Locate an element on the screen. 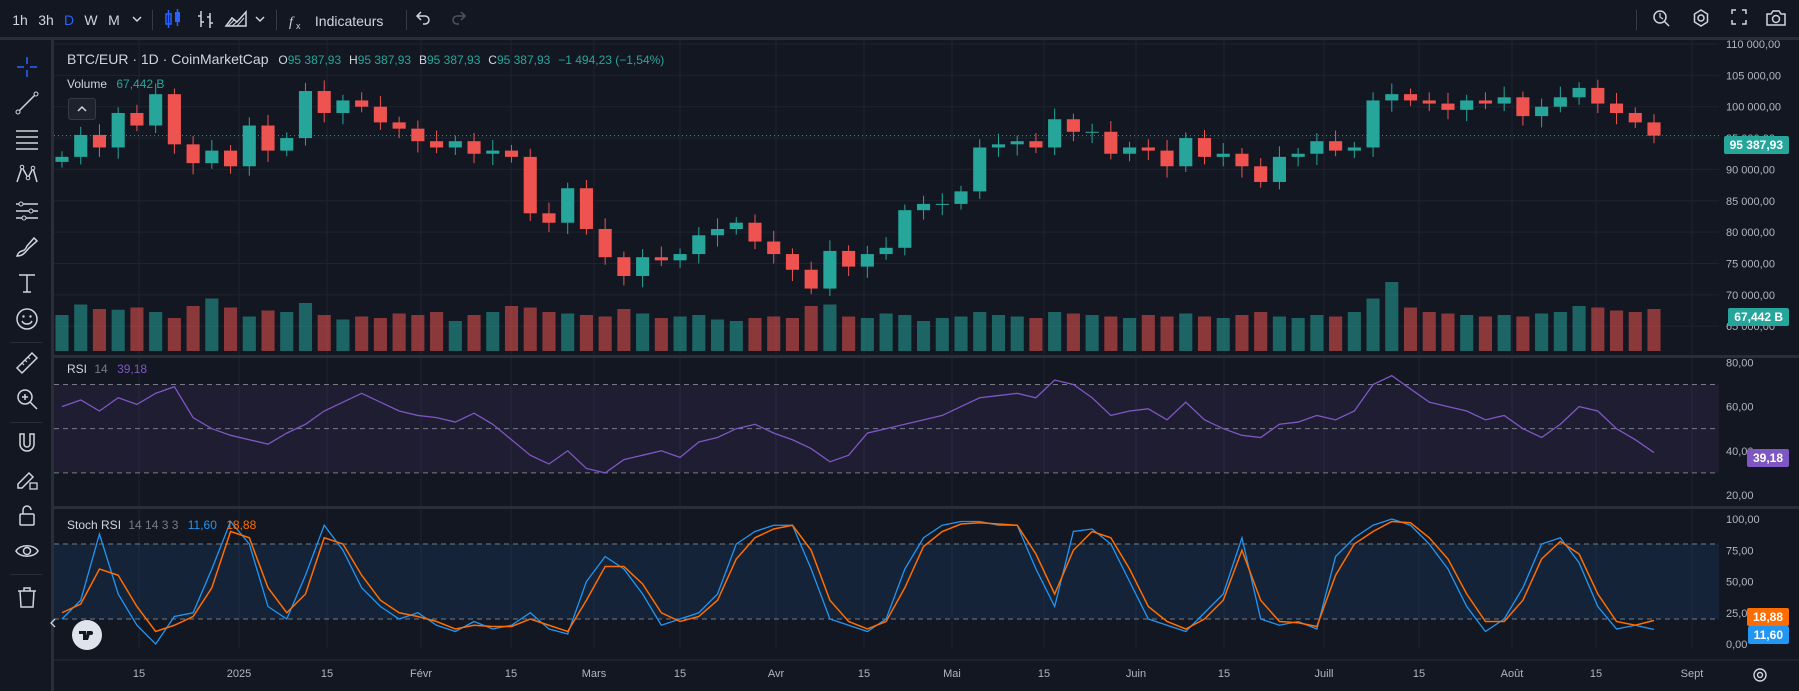 This screenshot has height=691, width=1799. alert-button is located at coordinates (1661, 20).